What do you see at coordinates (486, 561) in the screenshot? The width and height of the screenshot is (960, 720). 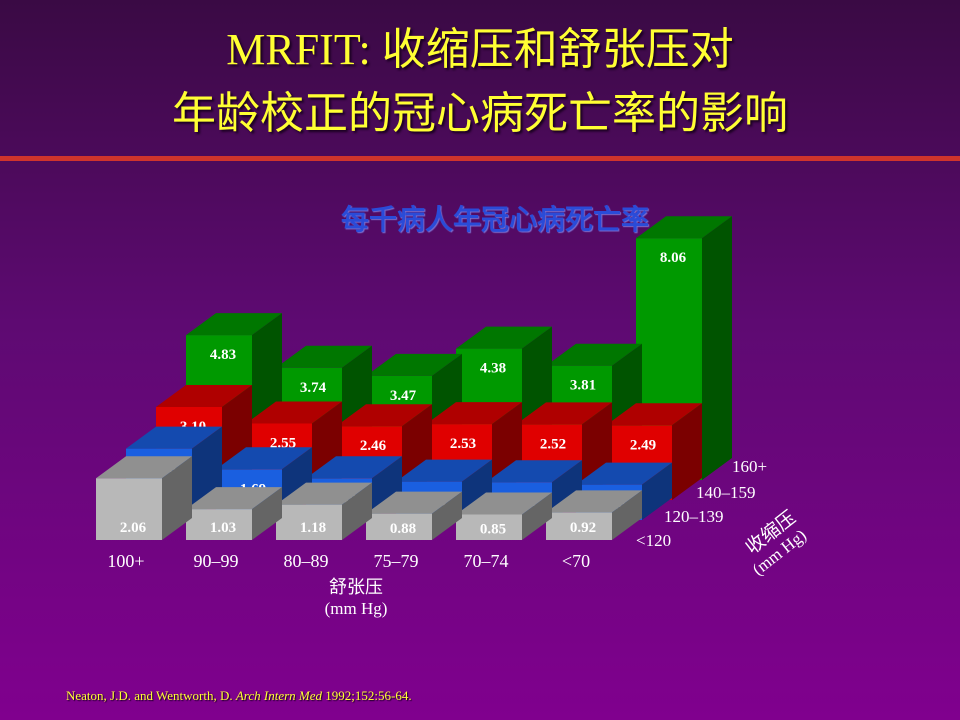 I see `x-tick-label: 70–74` at bounding box center [486, 561].